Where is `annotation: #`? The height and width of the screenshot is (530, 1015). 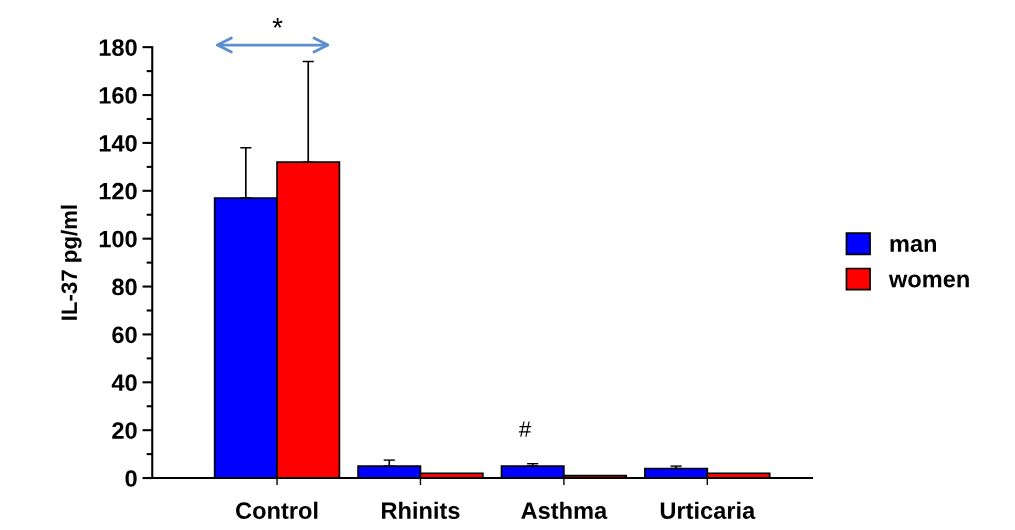
annotation: # is located at coordinates (525, 429).